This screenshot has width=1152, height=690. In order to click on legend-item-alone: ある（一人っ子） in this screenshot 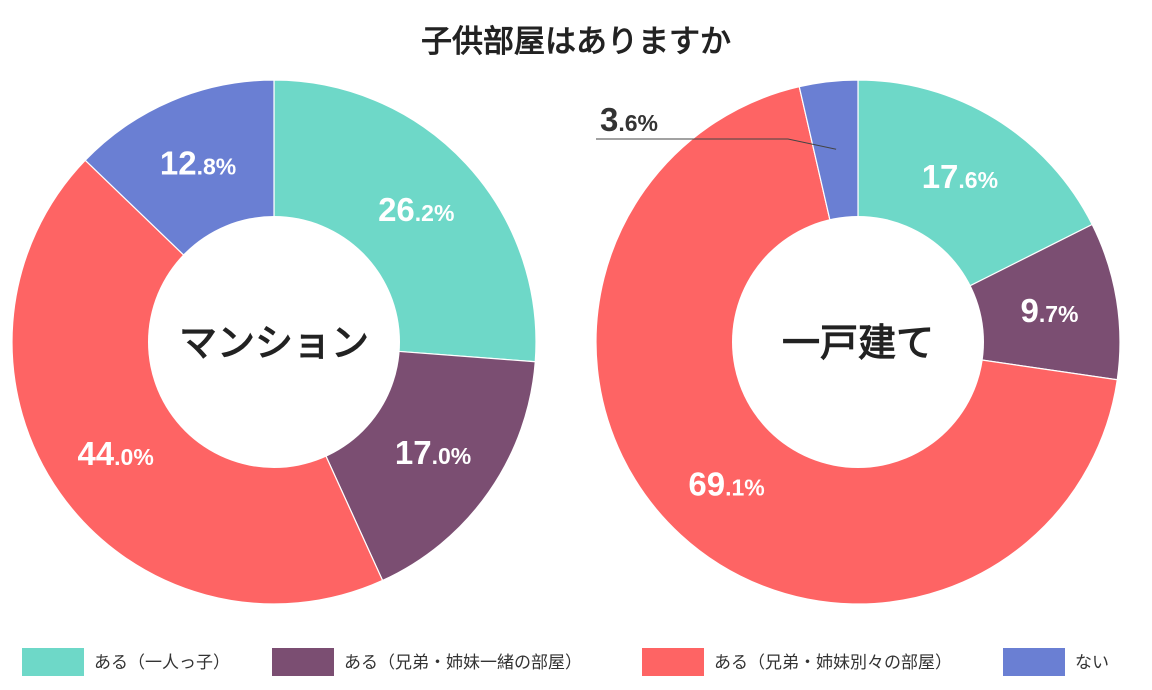, I will do `click(126, 662)`.